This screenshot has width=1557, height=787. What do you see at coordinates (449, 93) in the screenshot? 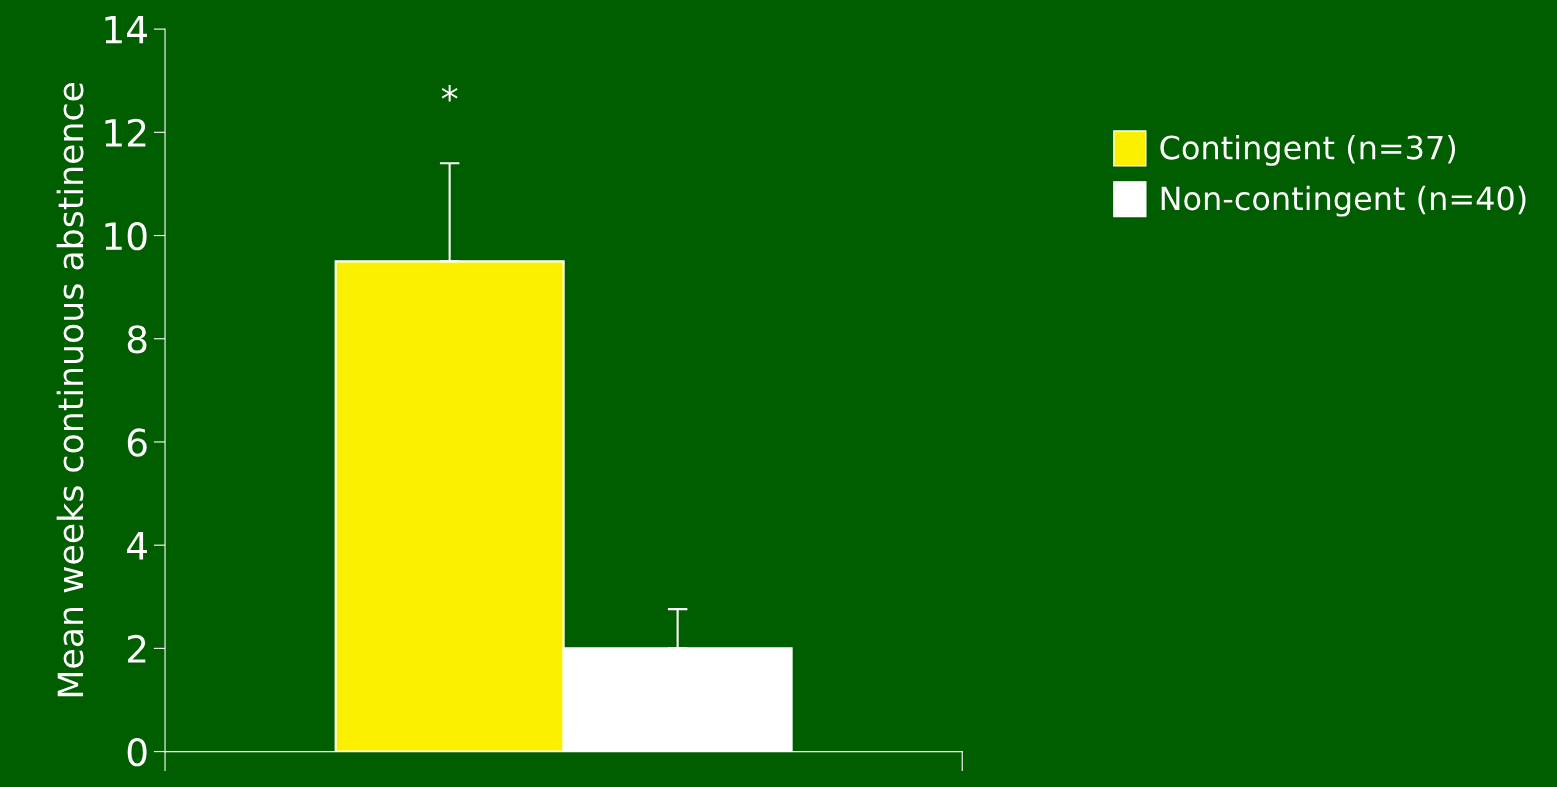
I see `annotation: *` at bounding box center [449, 93].